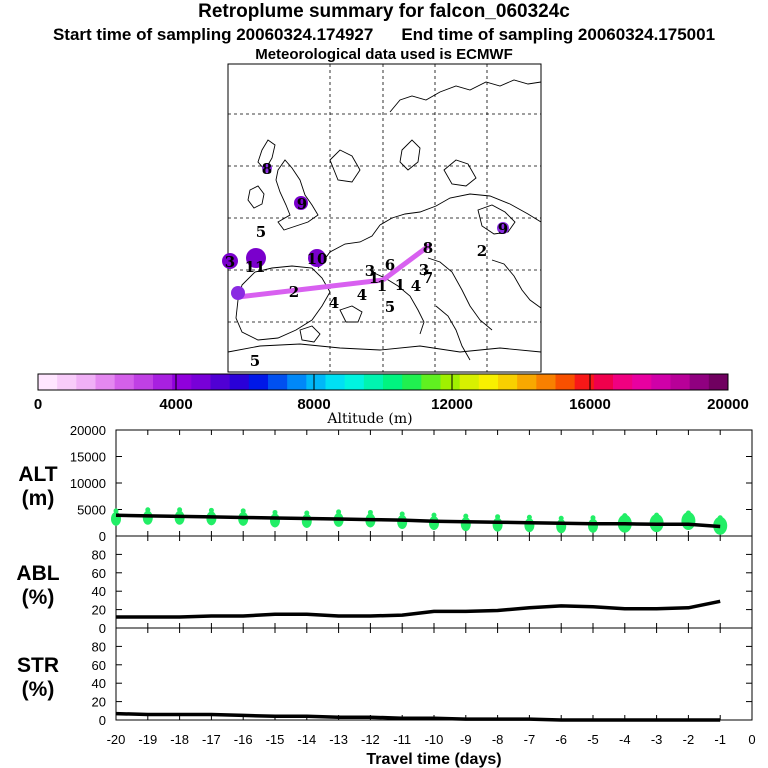 This screenshot has height=768, width=768. Describe the element at coordinates (657, 739) in the screenshot. I see `x-tick-label: -3` at that location.